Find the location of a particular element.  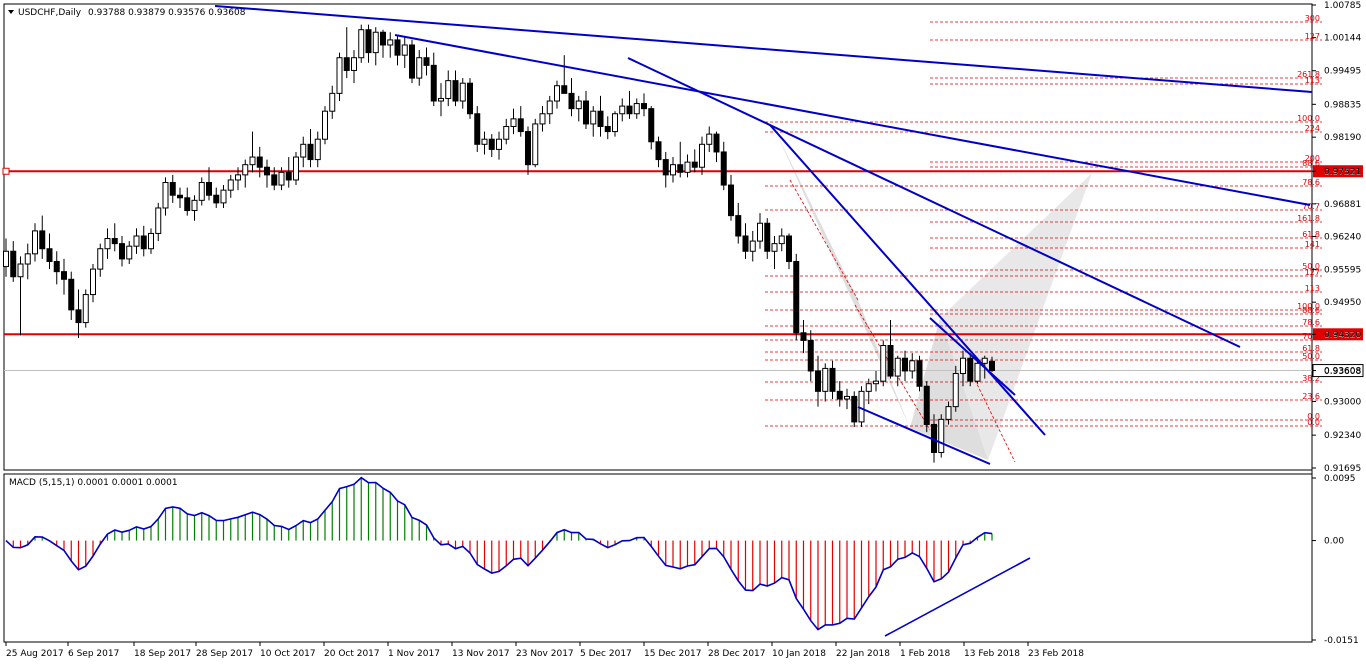

x-tick-label: 20 Oct 2017 is located at coordinates (352, 654).